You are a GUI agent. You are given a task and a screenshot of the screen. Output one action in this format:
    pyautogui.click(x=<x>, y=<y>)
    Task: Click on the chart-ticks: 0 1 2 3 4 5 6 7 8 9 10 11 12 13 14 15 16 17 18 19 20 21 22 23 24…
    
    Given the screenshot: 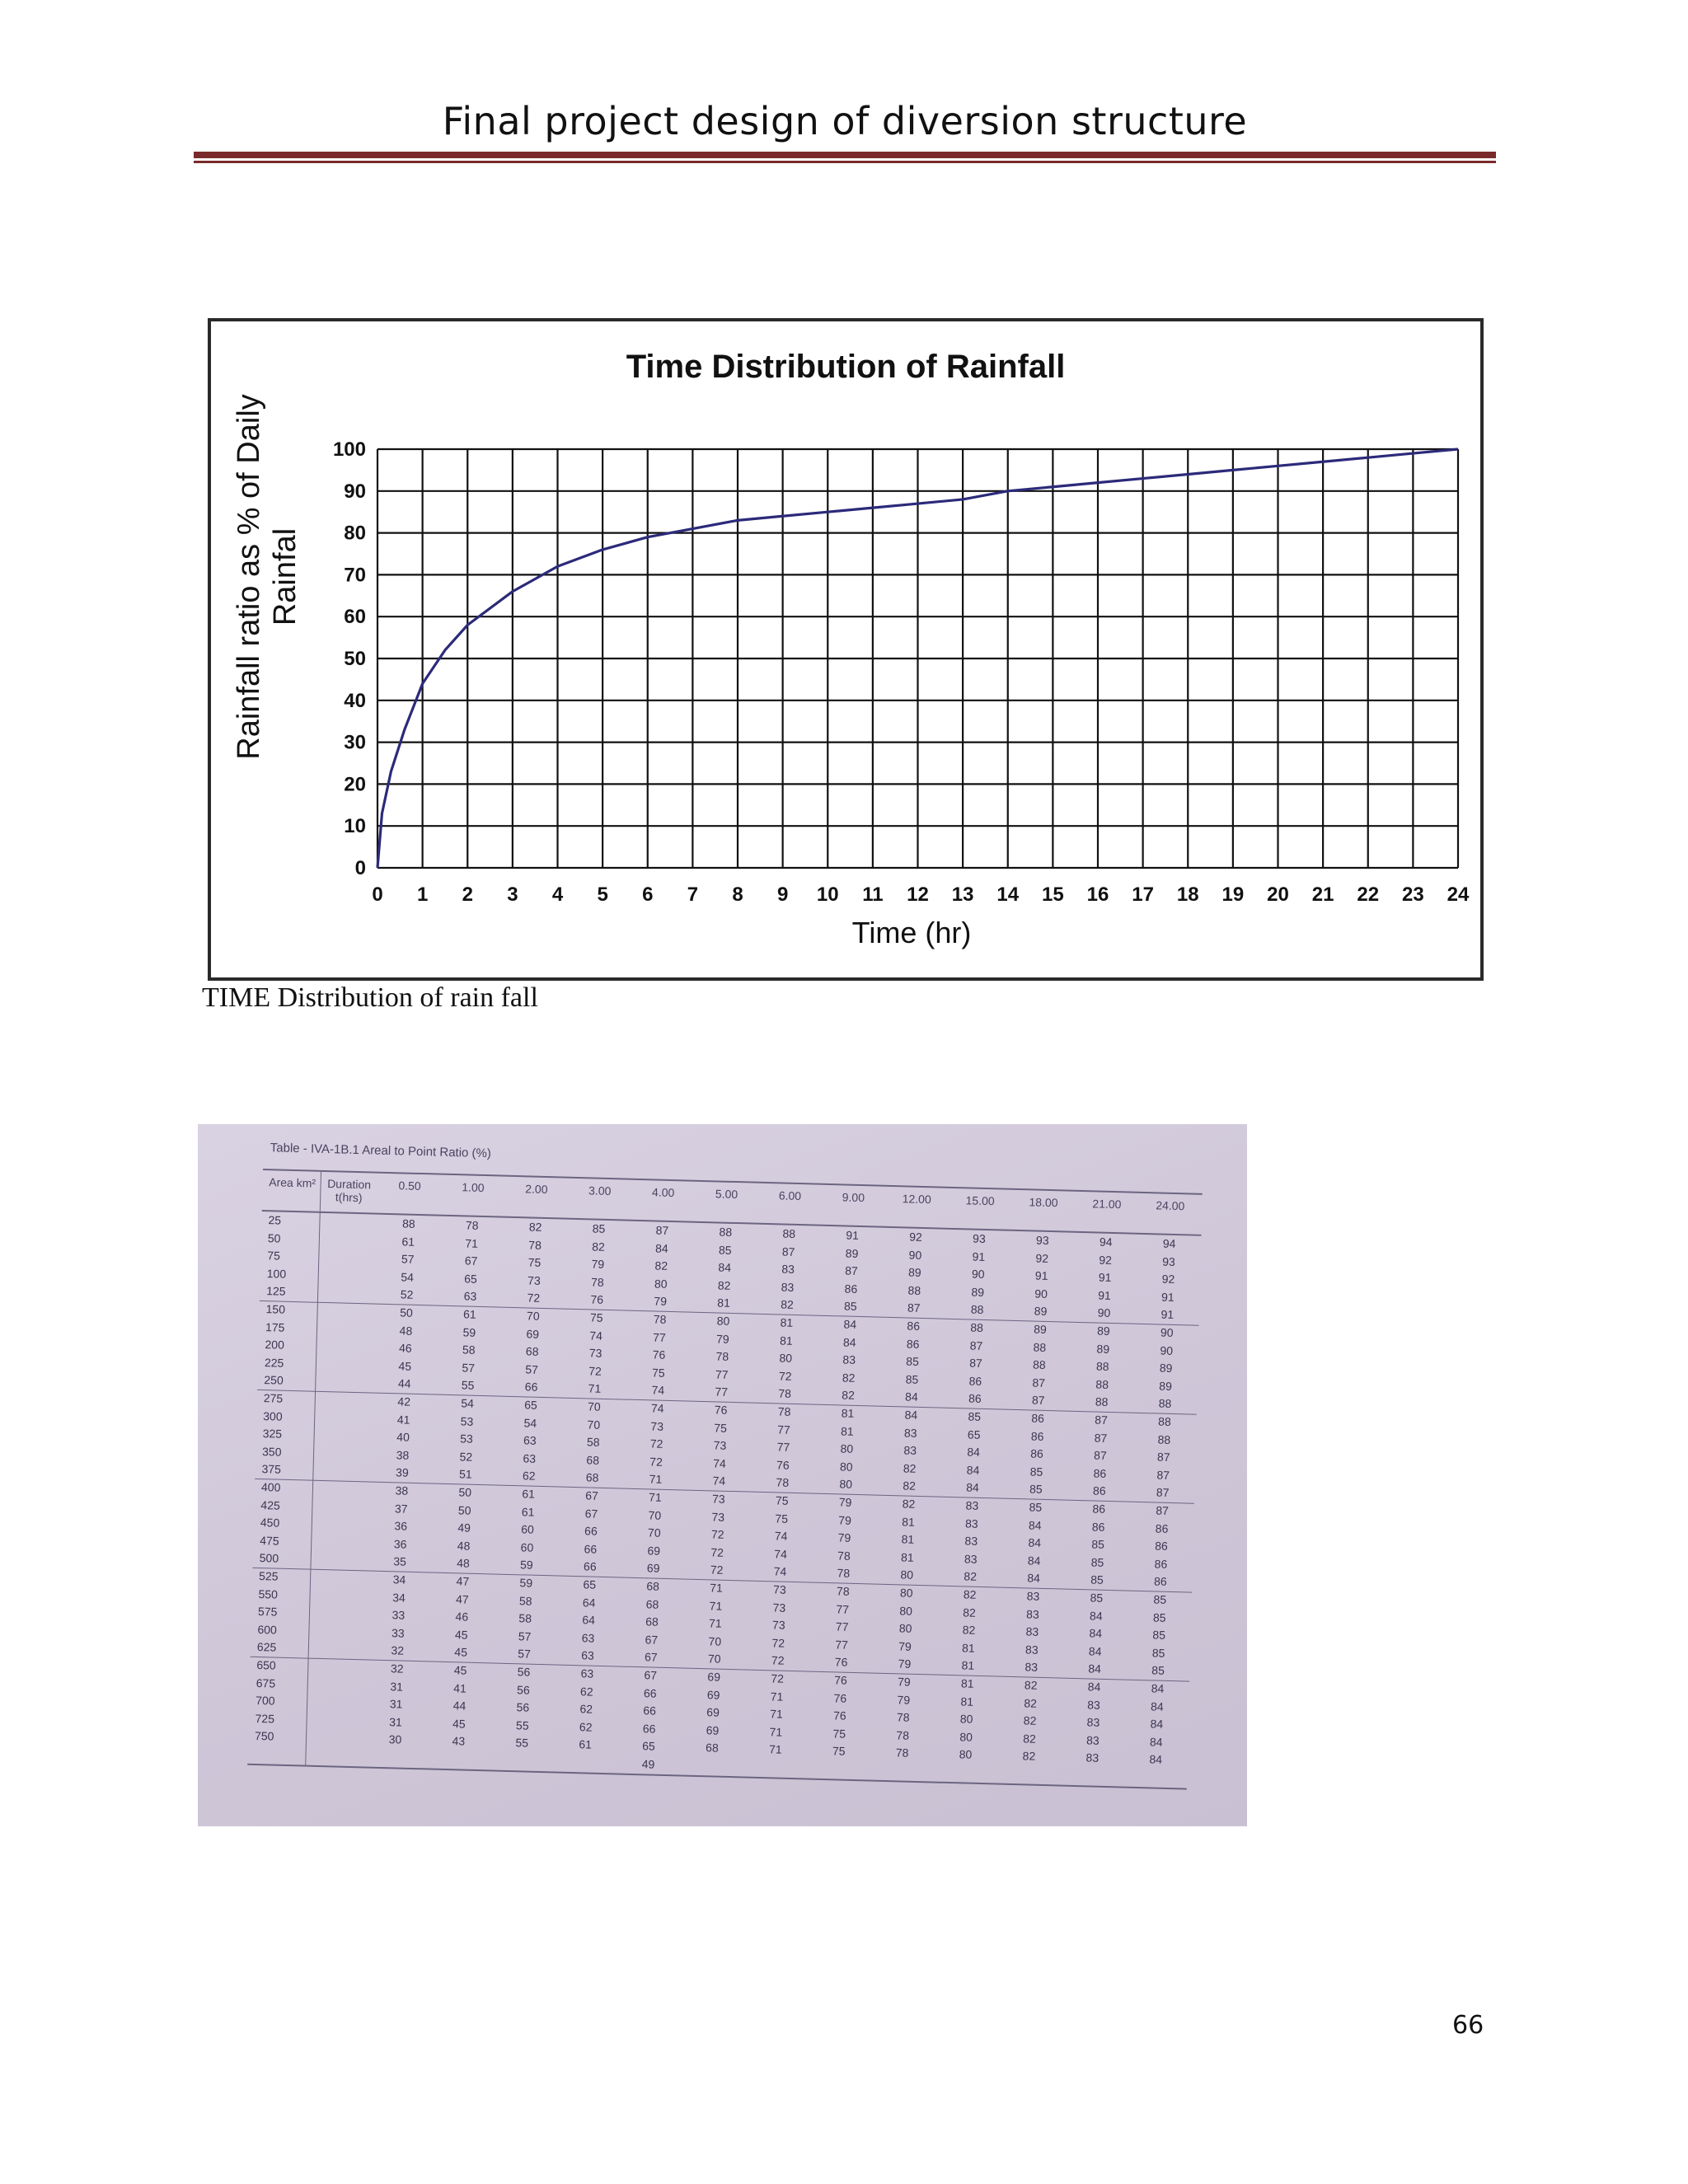 What is the action you would take?
    pyautogui.click(x=902, y=672)
    